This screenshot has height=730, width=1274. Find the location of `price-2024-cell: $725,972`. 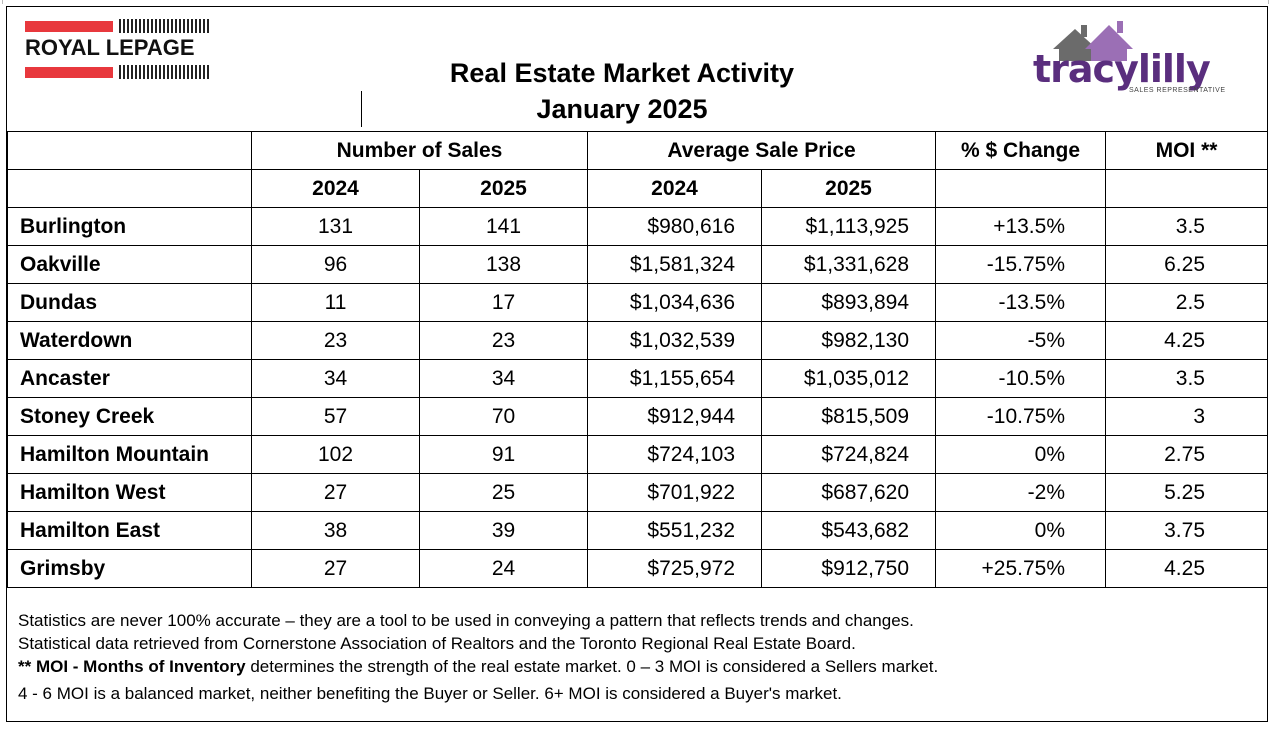

price-2024-cell: $725,972 is located at coordinates (674, 568).